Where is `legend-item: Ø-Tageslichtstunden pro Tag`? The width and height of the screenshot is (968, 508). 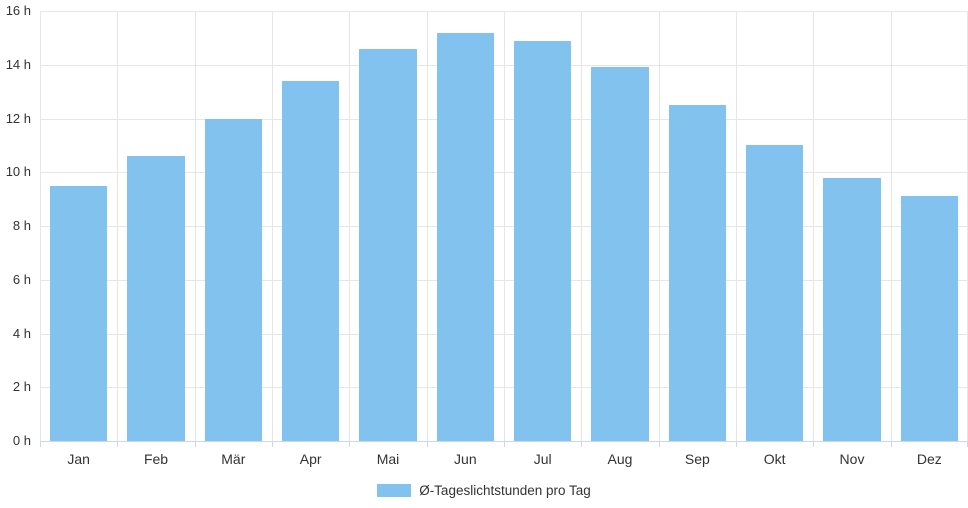
legend-item: Ø-Tageslichtstunden pro Tag is located at coordinates (484, 490).